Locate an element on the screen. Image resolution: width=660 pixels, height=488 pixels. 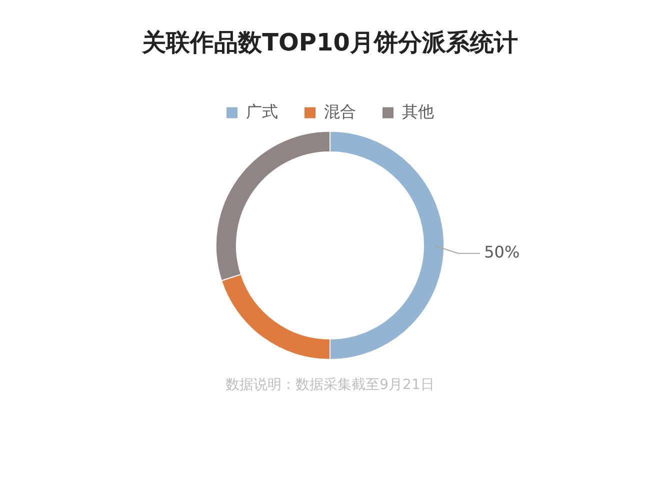
legend-label: 其他 is located at coordinates (418, 111).